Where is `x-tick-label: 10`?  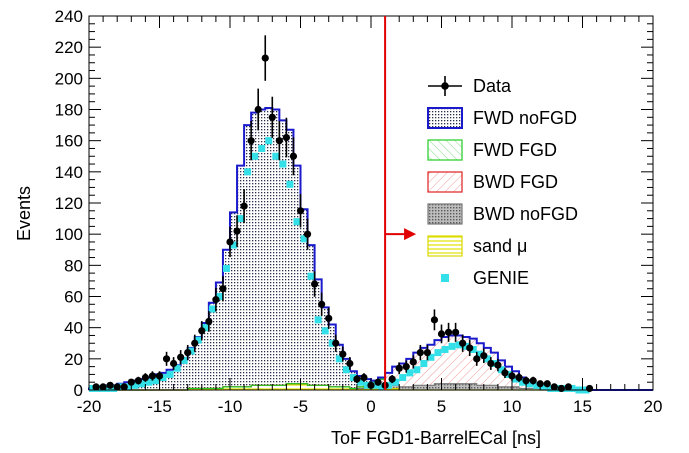
x-tick-label: 10 is located at coordinates (512, 406).